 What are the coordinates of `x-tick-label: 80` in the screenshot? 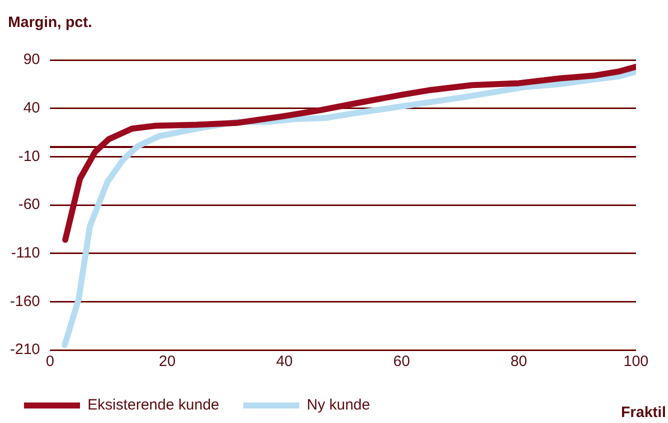 It's located at (519, 361).